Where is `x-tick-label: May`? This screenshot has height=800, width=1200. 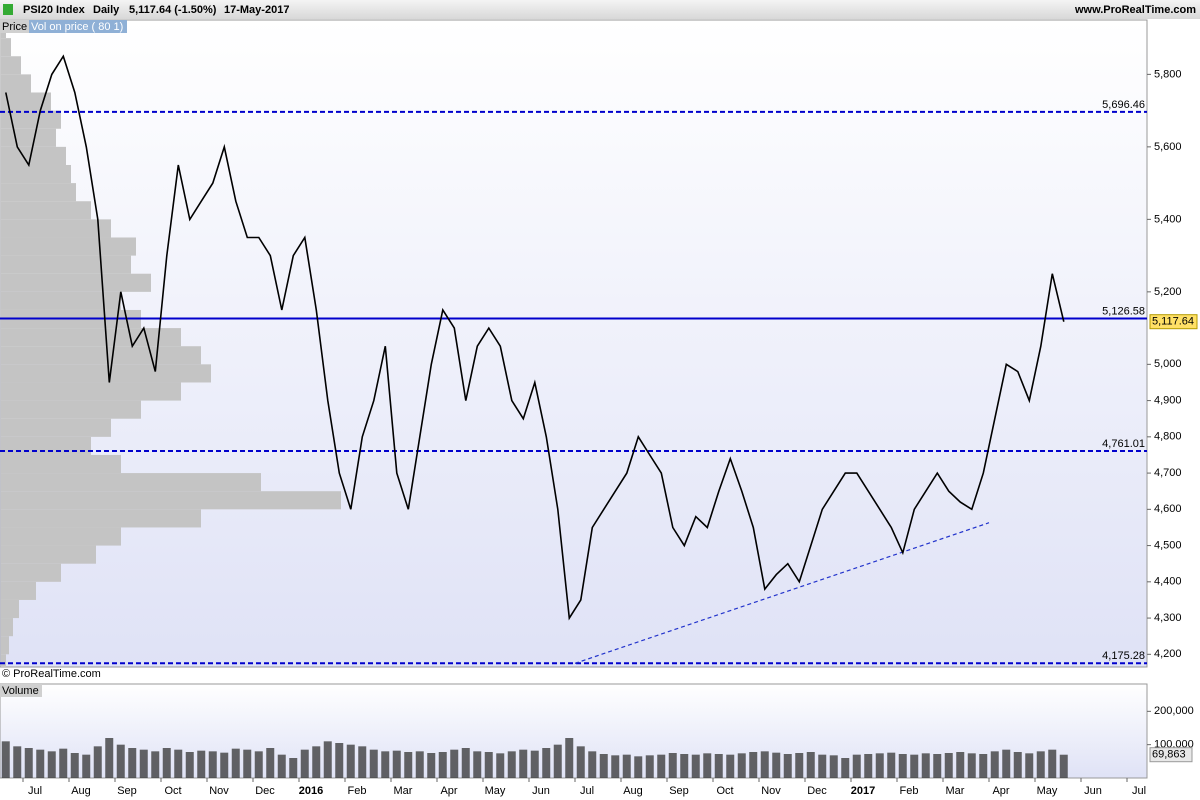
x-tick-label: May is located at coordinates (1047, 791).